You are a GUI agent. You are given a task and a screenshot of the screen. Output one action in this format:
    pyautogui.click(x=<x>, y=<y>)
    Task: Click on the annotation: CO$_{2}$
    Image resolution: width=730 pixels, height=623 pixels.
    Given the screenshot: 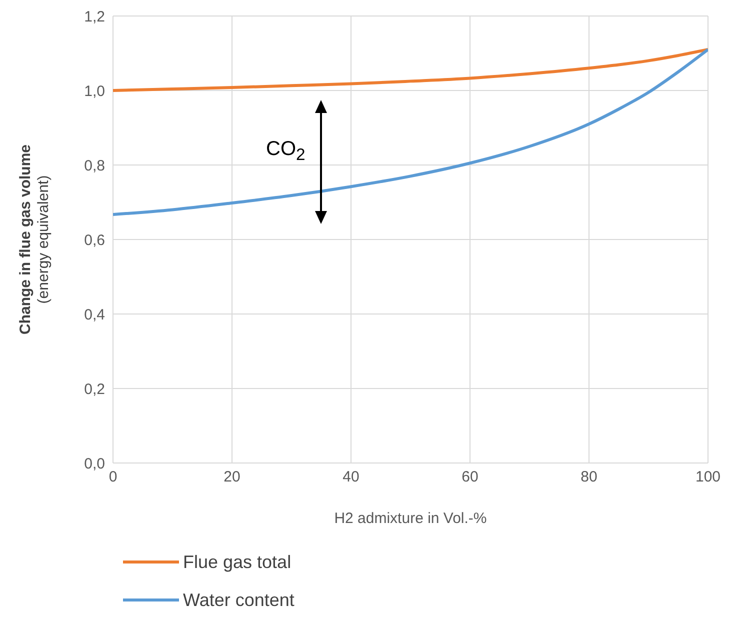 What is the action you would take?
    pyautogui.click(x=286, y=151)
    